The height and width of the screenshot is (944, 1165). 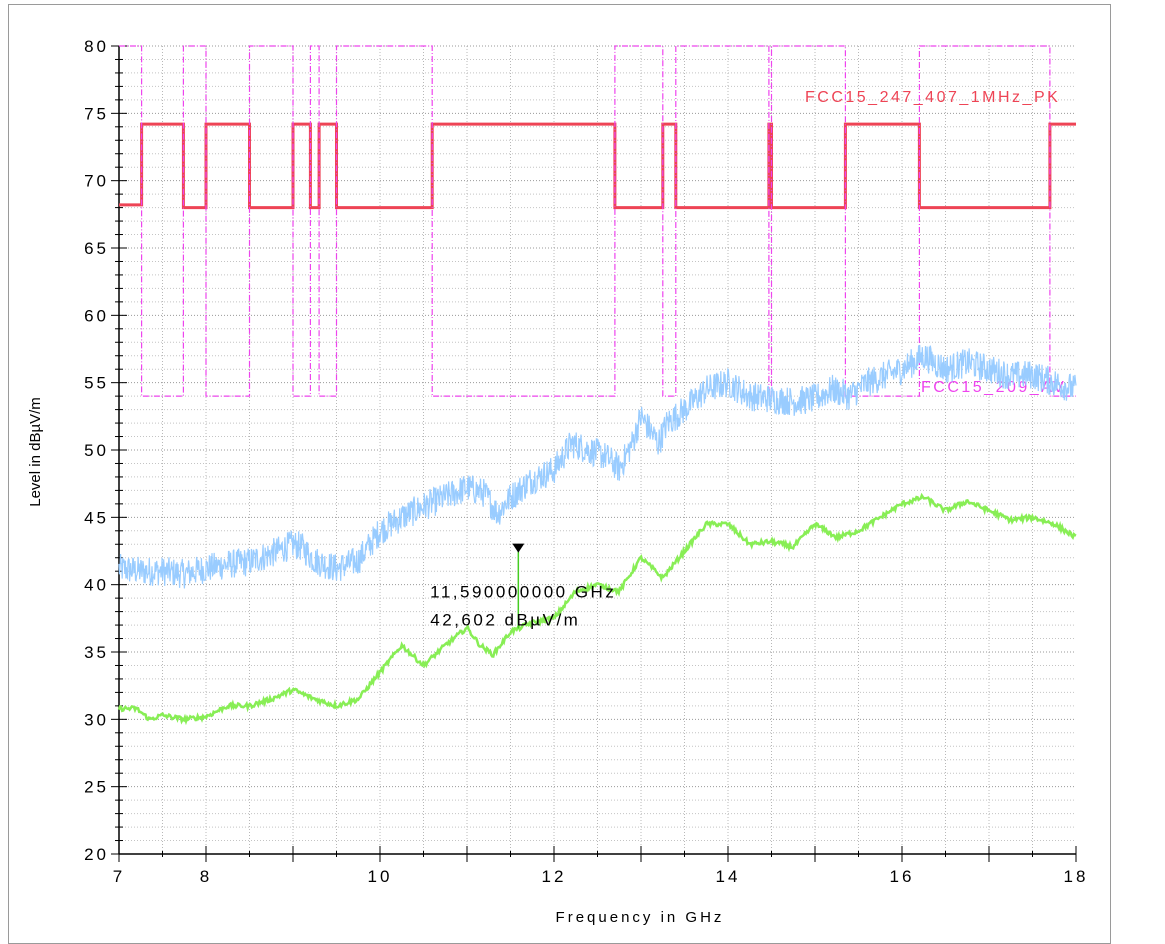 I want to click on limit-label-av: FCC15_209_AV, so click(x=993, y=387).